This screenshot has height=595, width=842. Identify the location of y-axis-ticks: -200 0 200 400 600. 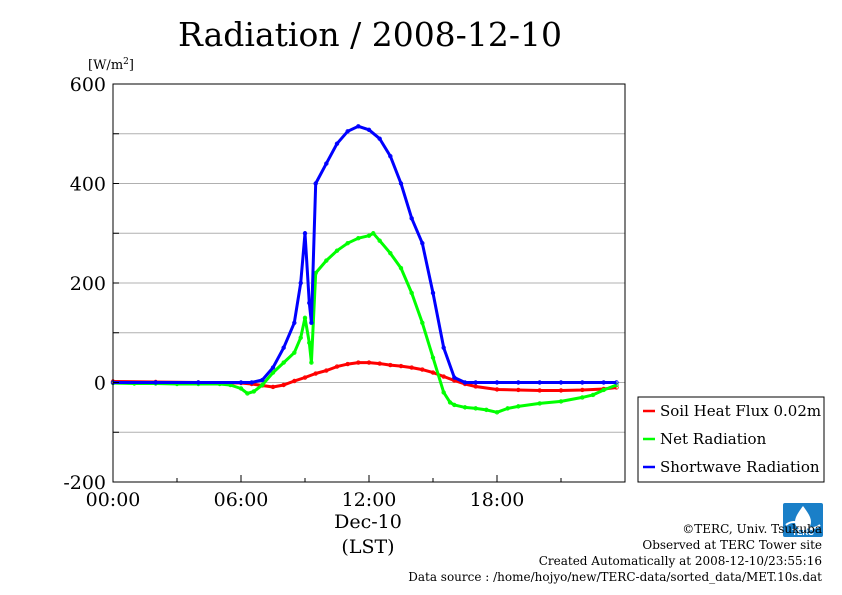
(91, 284).